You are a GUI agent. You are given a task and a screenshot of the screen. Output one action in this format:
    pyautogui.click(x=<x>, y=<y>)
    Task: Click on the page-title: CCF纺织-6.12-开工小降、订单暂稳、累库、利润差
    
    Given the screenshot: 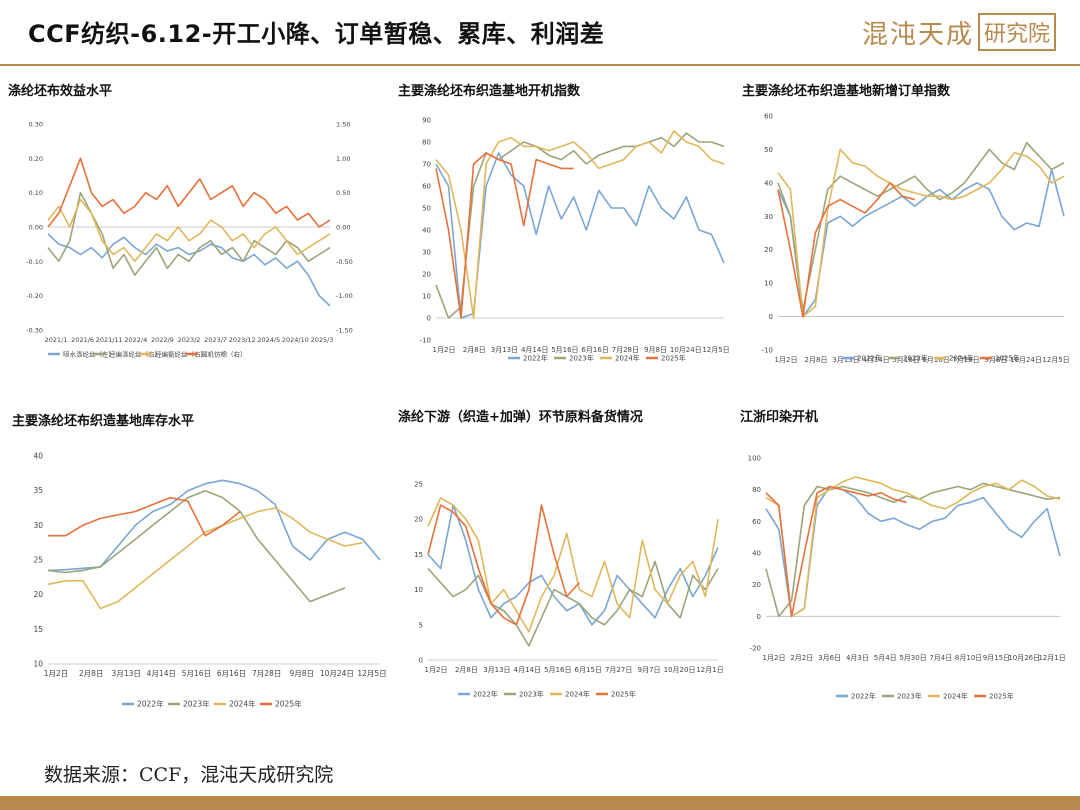 What is the action you would take?
    pyautogui.click(x=316, y=34)
    